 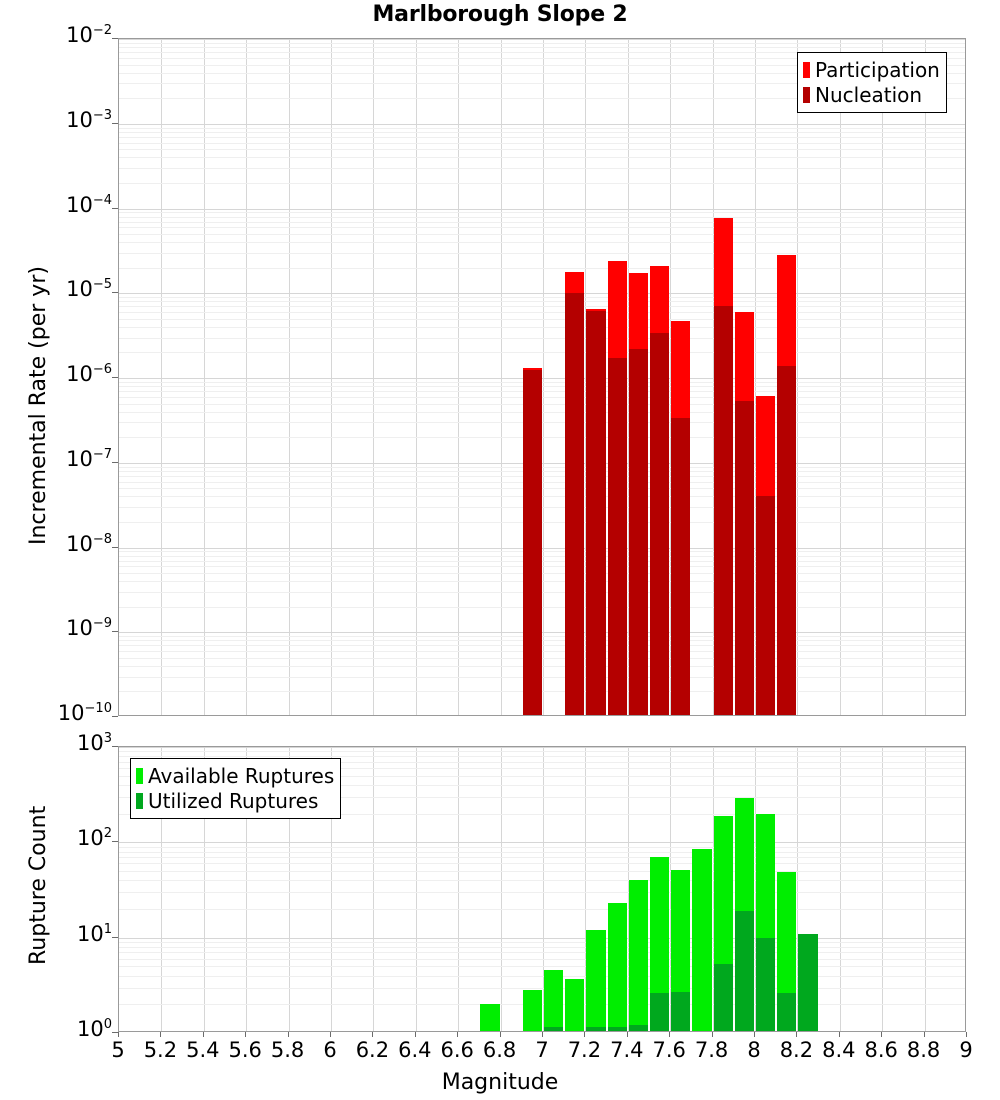 What do you see at coordinates (596, 980) in the screenshot?
I see `bar-rupture-count-available-ruptures-7.25` at bounding box center [596, 980].